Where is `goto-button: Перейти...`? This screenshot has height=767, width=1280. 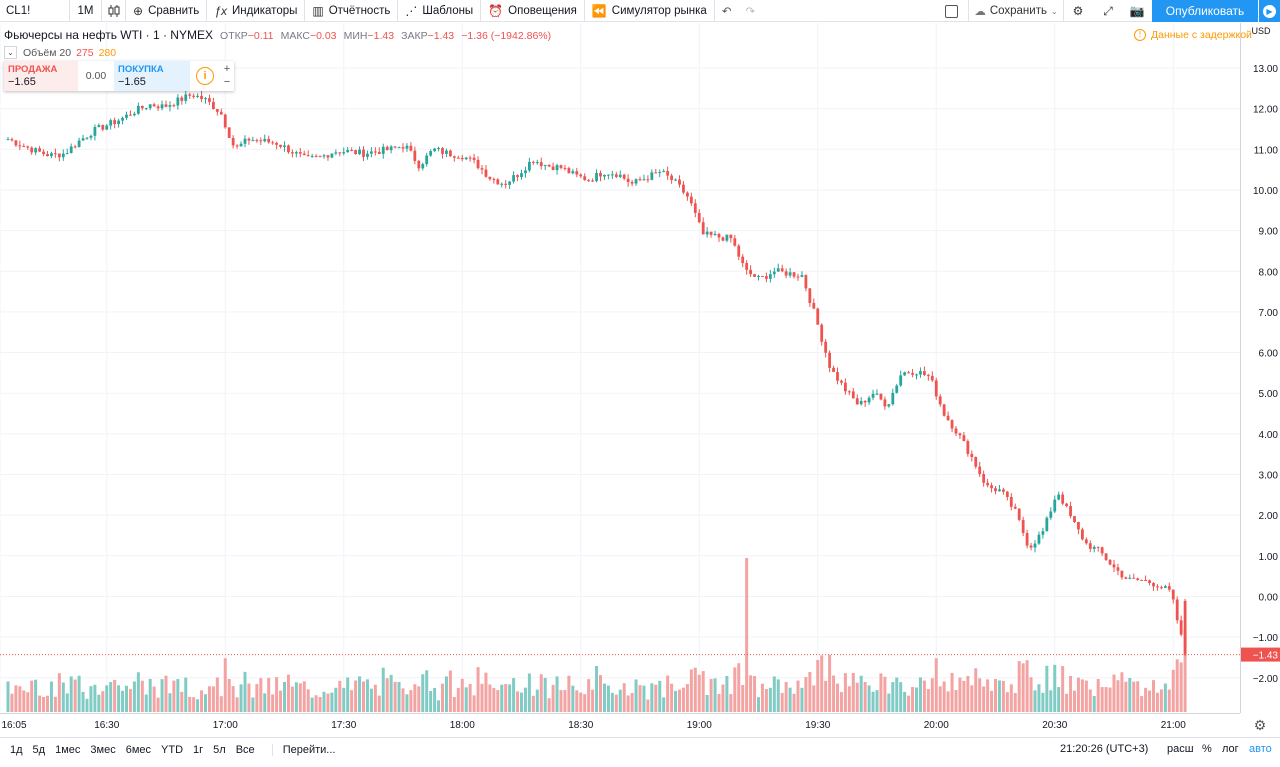 goto-button: Перейти... is located at coordinates (303, 749).